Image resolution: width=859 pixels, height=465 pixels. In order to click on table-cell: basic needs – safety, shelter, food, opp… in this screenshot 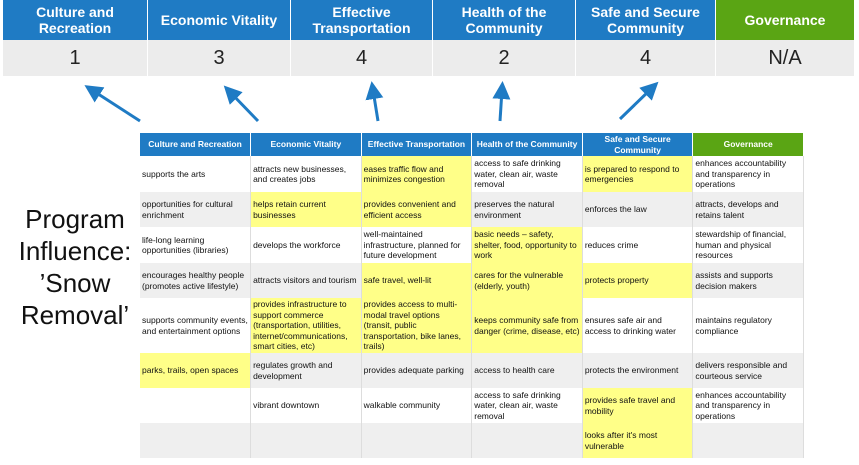, I will do `click(527, 245)`.